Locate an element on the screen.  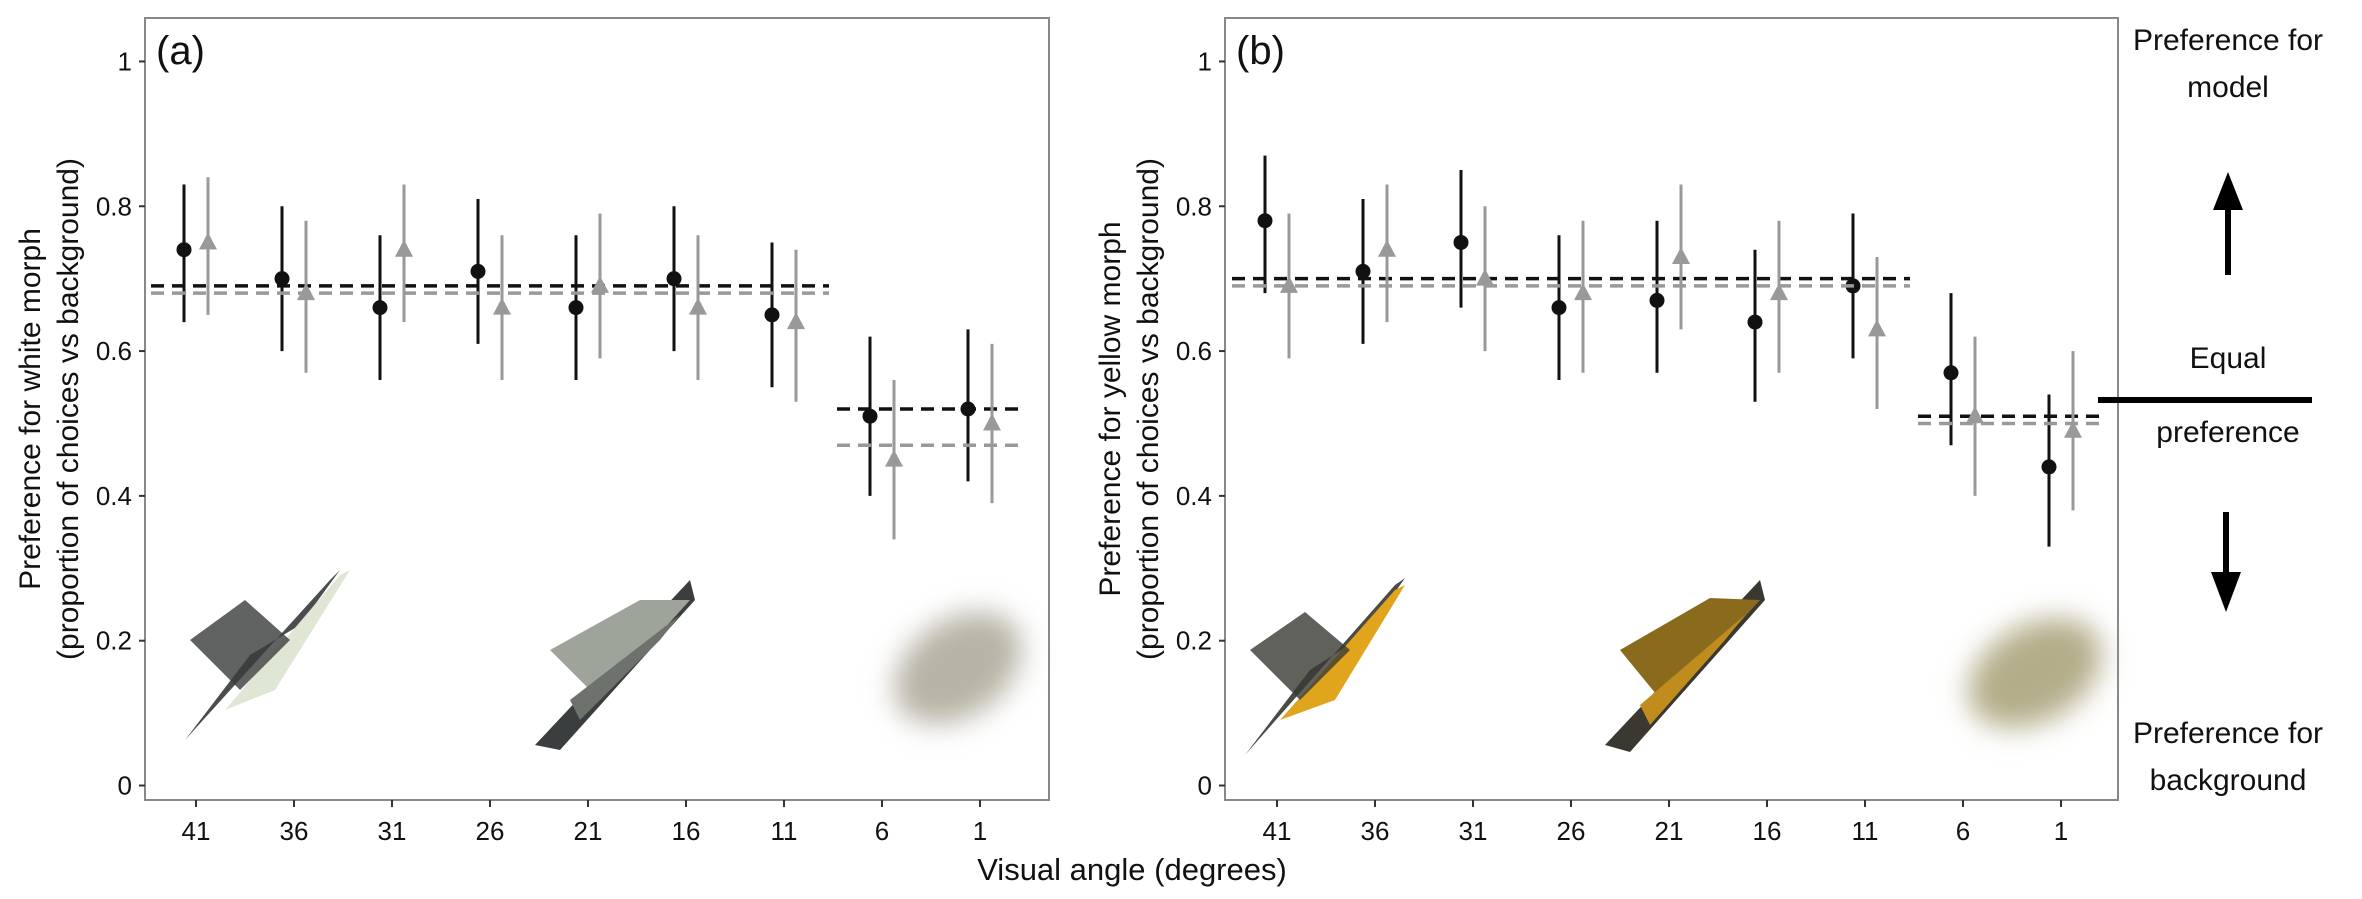
white-morph-full-res-image is located at coordinates (267, 655).